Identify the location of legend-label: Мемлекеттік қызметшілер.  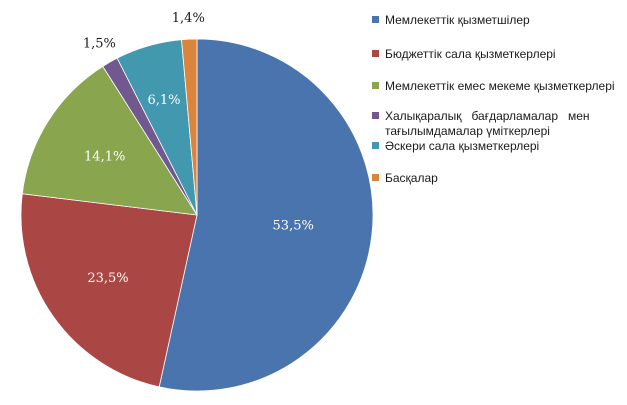
(457, 20).